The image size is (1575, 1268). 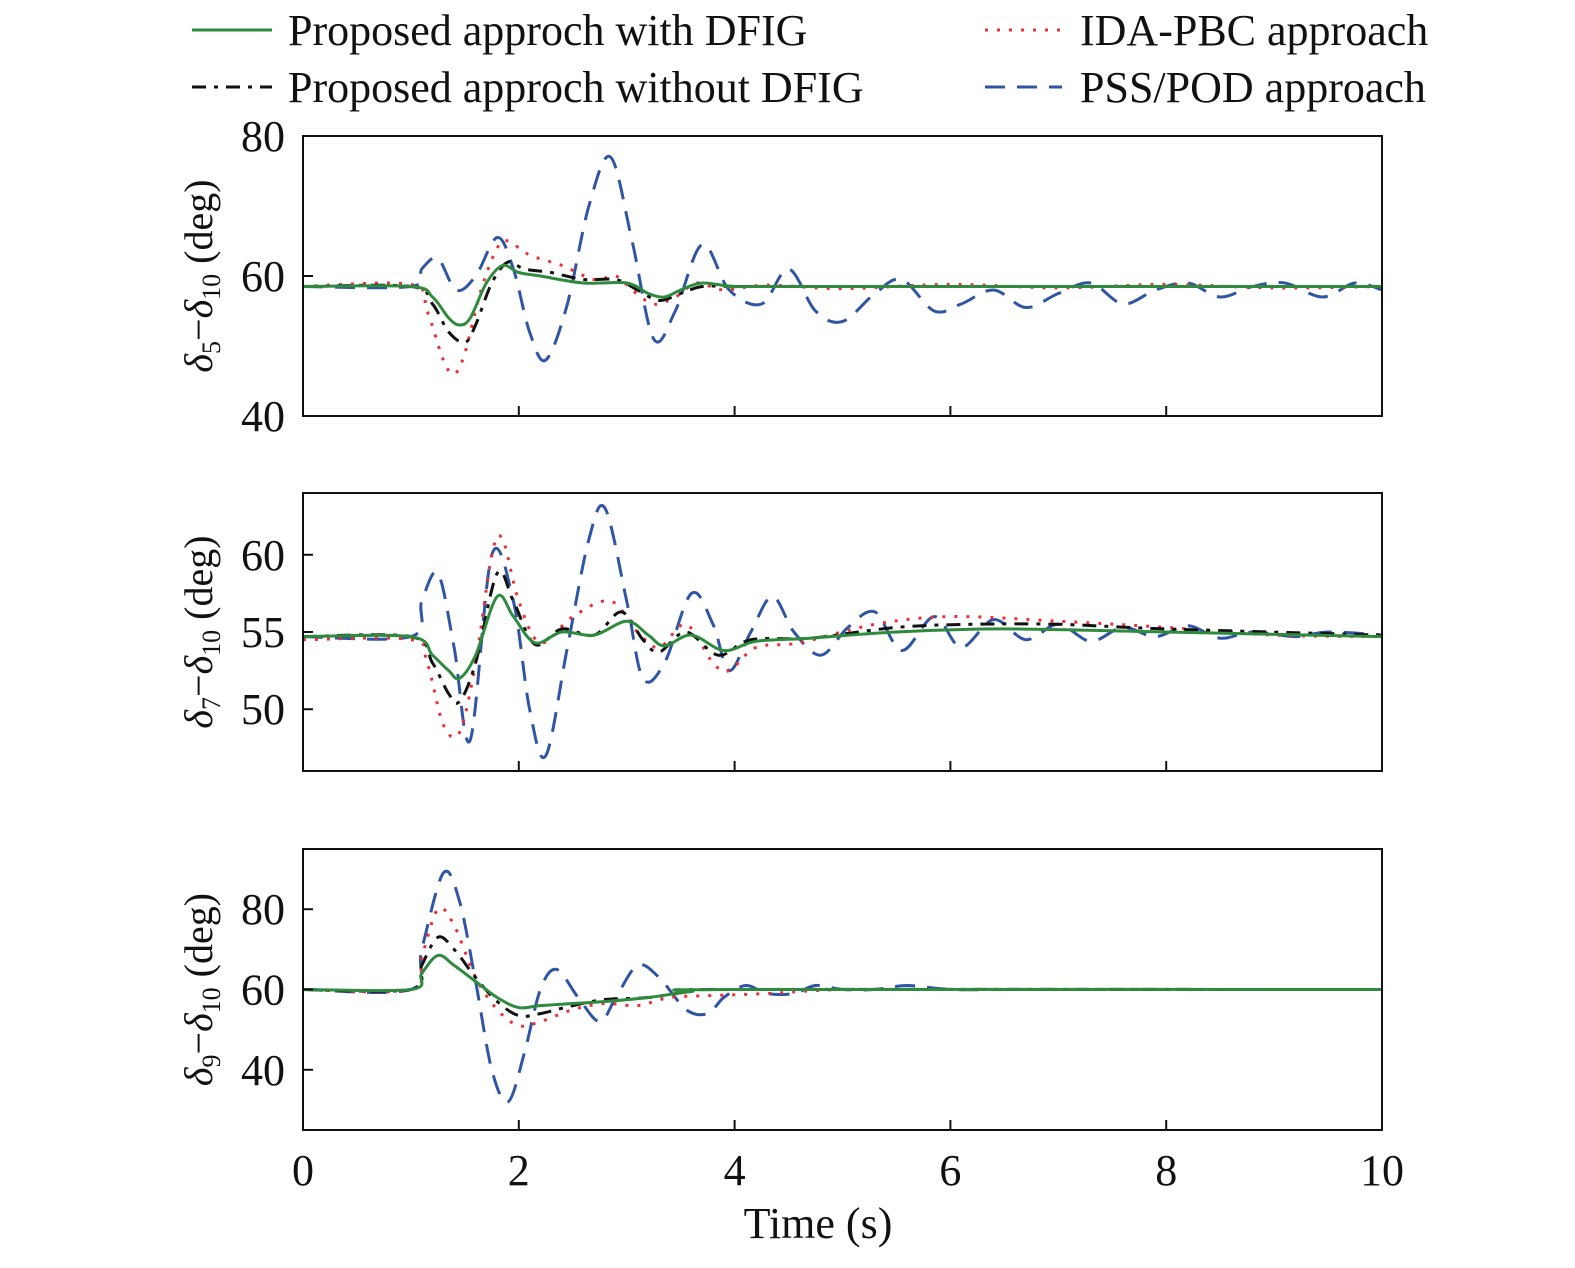 I want to click on y-tick-label: 50, so click(x=263, y=709).